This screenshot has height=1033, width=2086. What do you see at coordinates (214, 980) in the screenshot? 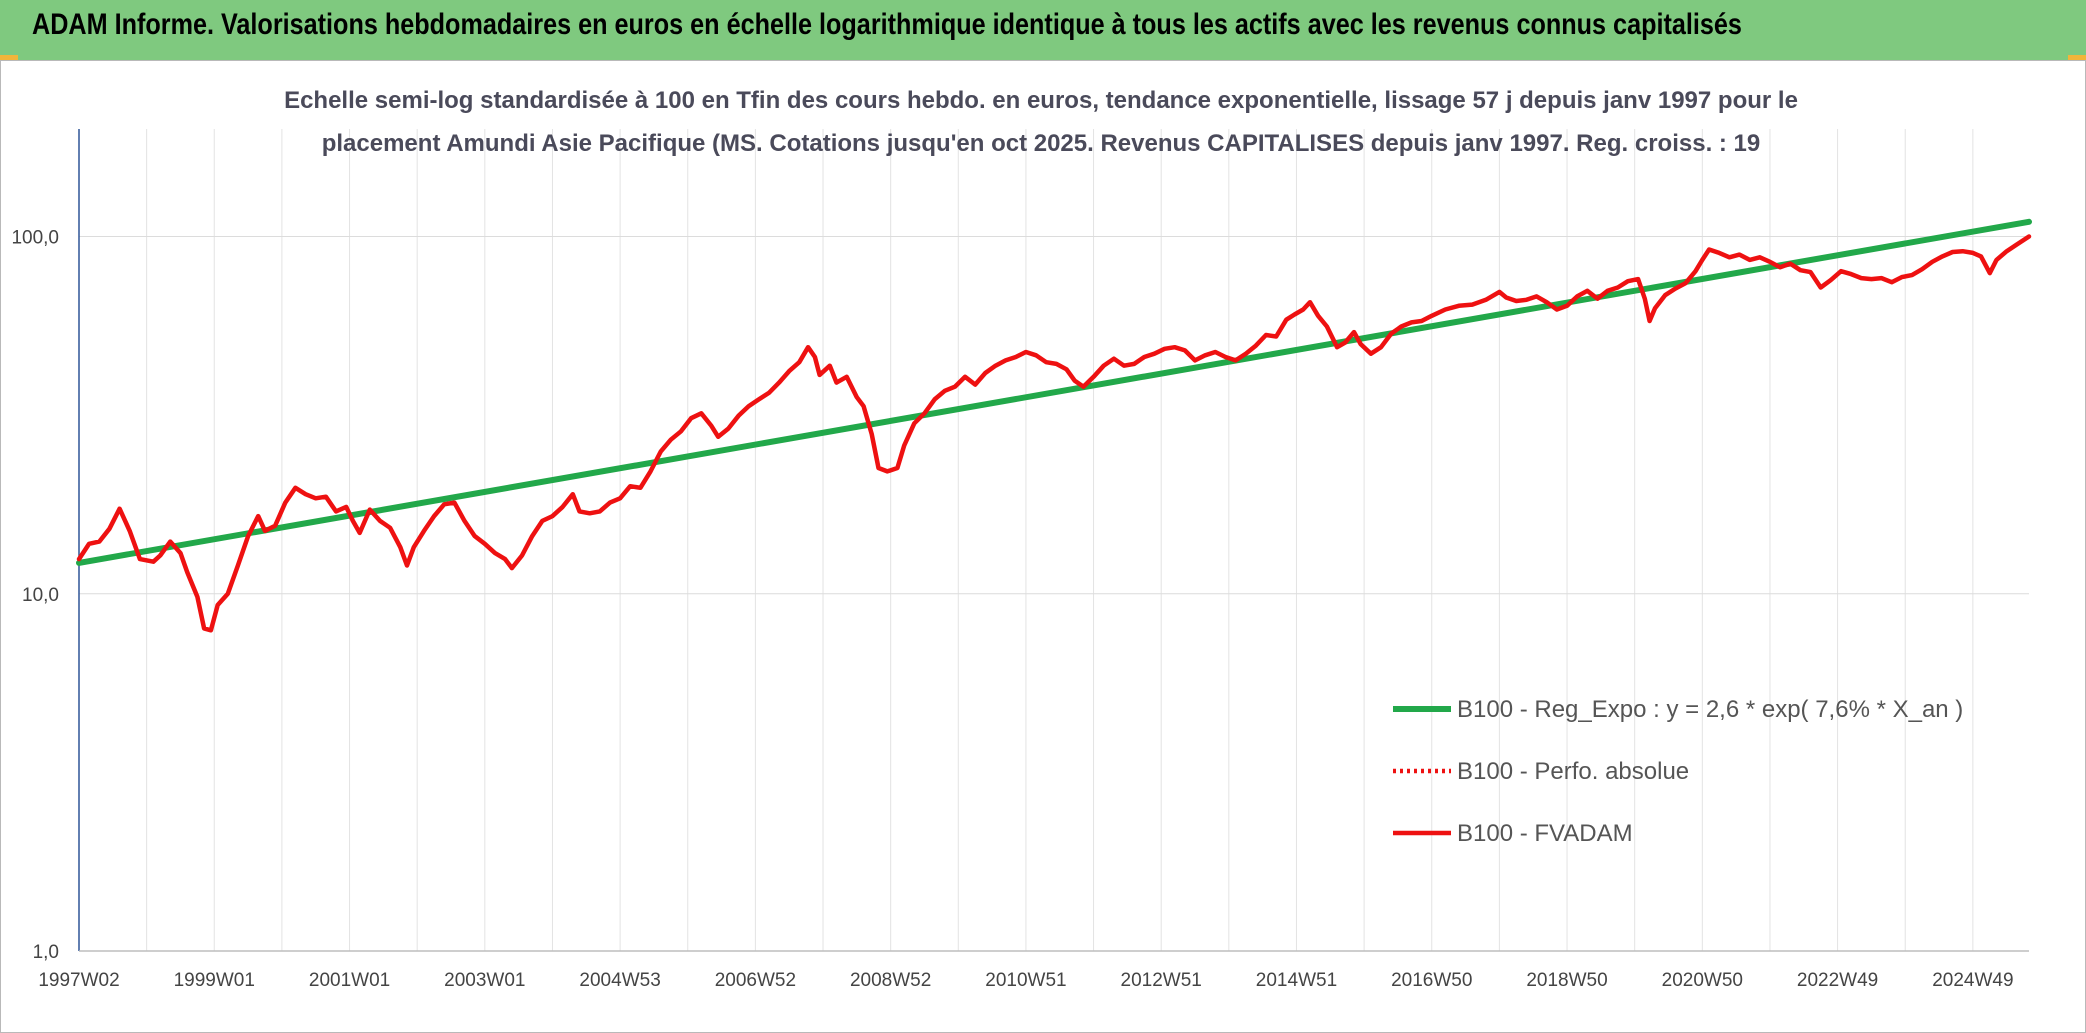
I see `x-tick-label: 1999W01` at bounding box center [214, 980].